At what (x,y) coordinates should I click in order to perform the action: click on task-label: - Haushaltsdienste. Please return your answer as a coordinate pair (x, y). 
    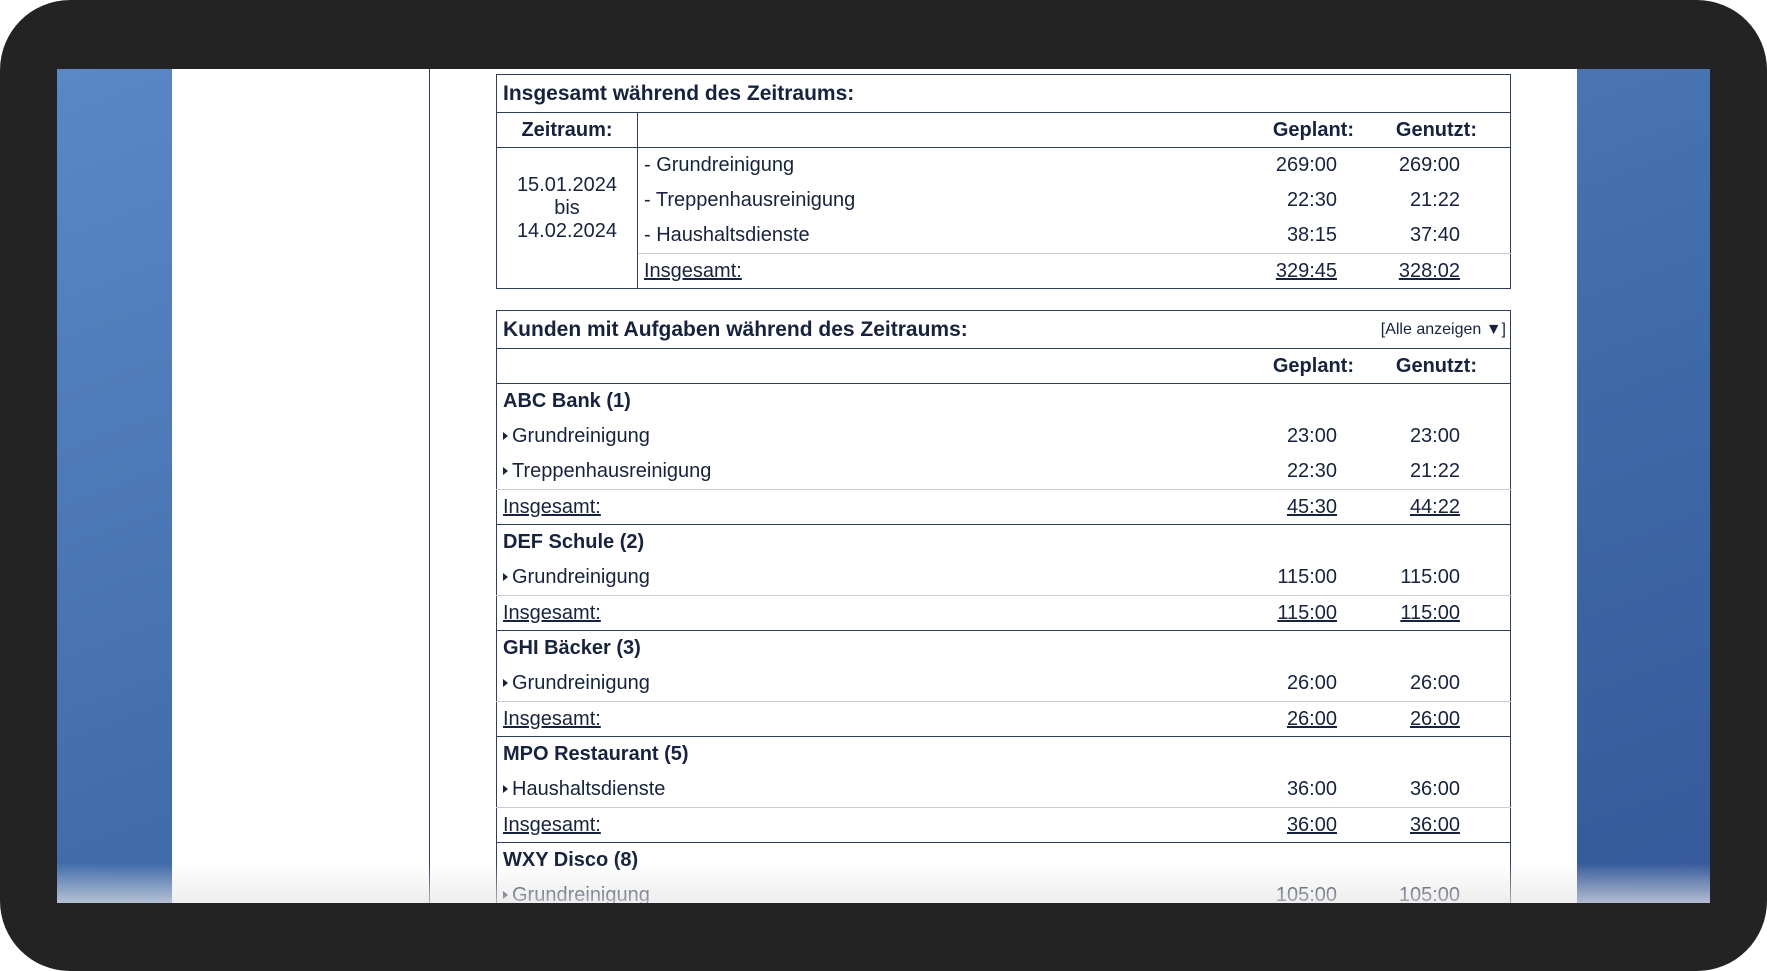
    Looking at the image, I should click on (727, 235).